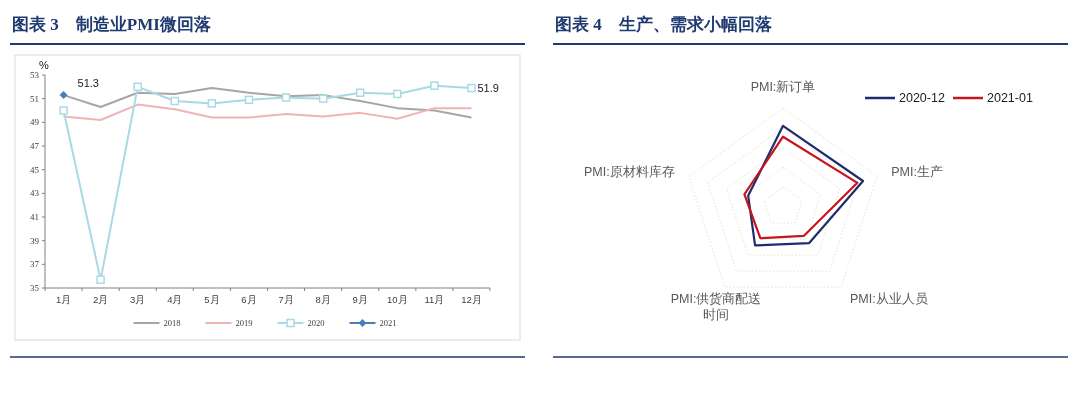 The width and height of the screenshot is (1080, 397). What do you see at coordinates (212, 299) in the screenshot?
I see `x-tick-label: 5月` at bounding box center [212, 299].